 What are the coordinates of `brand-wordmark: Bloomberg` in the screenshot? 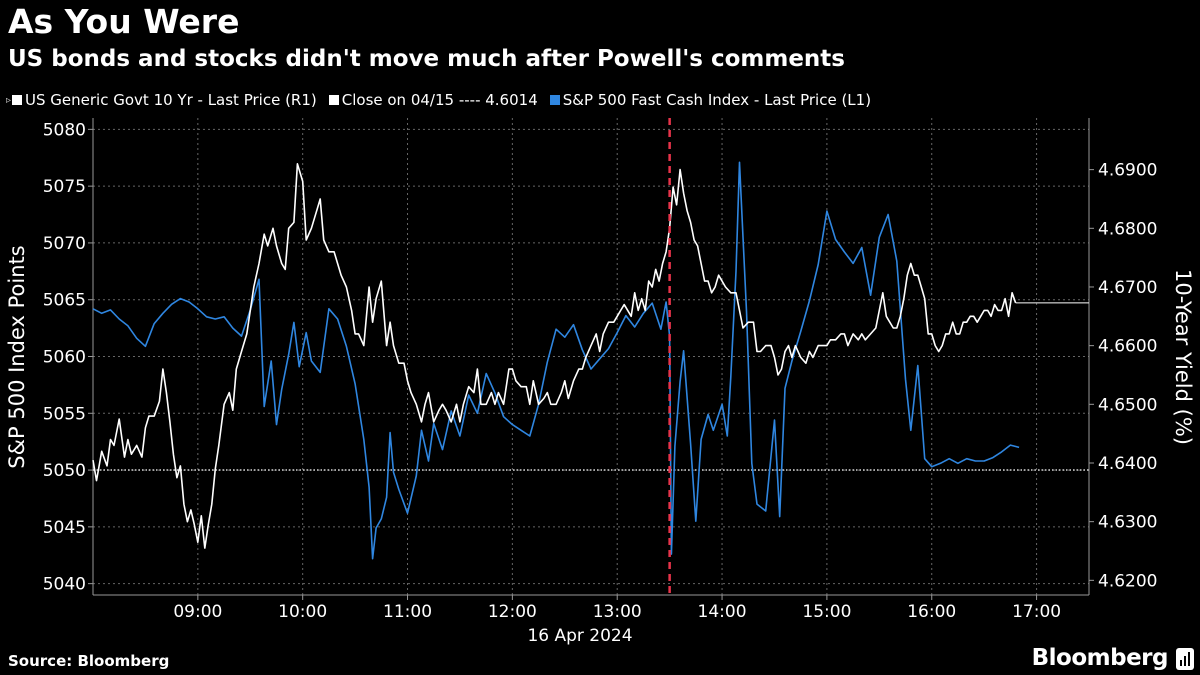 It's located at (1100, 658).